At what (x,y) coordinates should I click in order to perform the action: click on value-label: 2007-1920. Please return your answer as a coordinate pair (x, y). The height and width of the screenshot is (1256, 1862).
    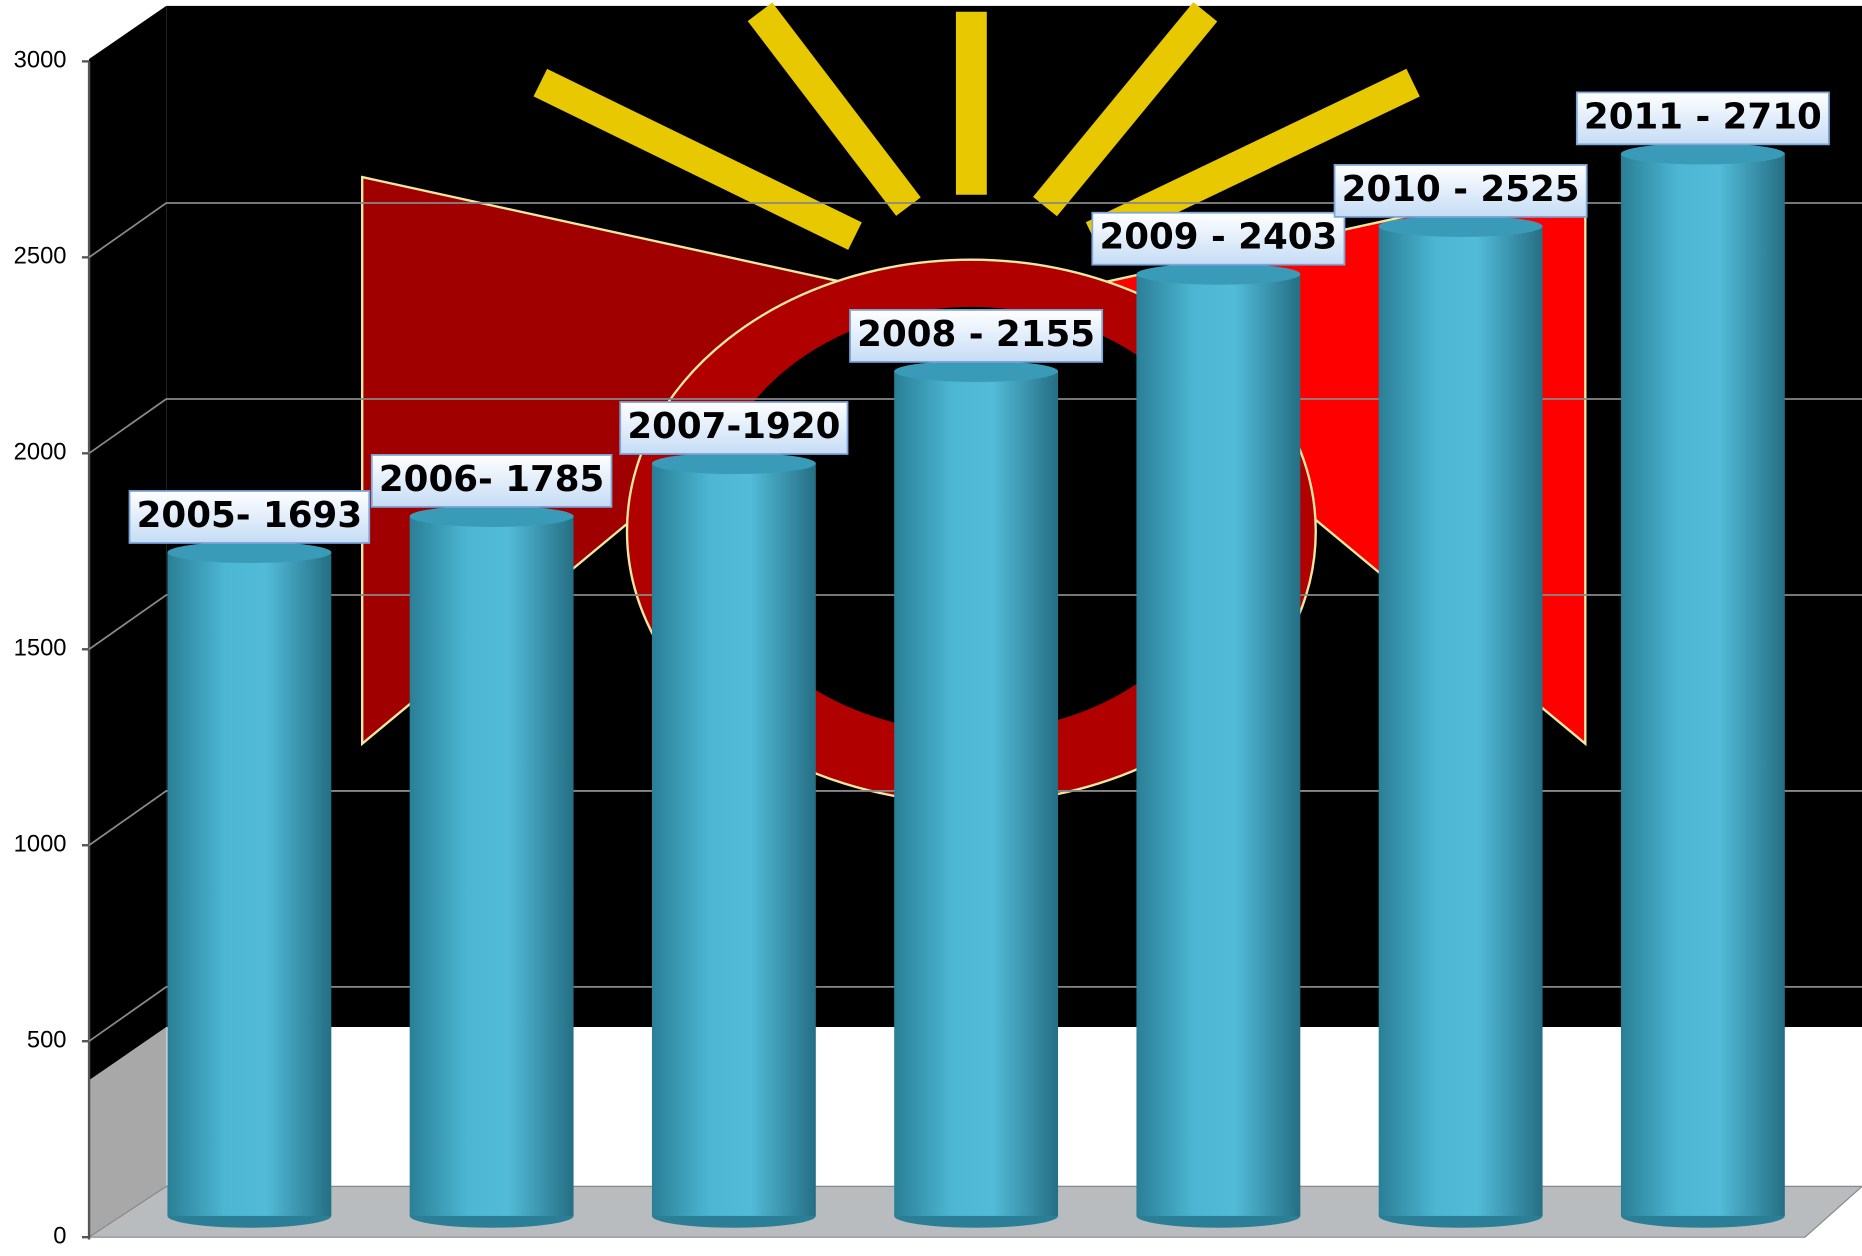
    Looking at the image, I should click on (733, 426).